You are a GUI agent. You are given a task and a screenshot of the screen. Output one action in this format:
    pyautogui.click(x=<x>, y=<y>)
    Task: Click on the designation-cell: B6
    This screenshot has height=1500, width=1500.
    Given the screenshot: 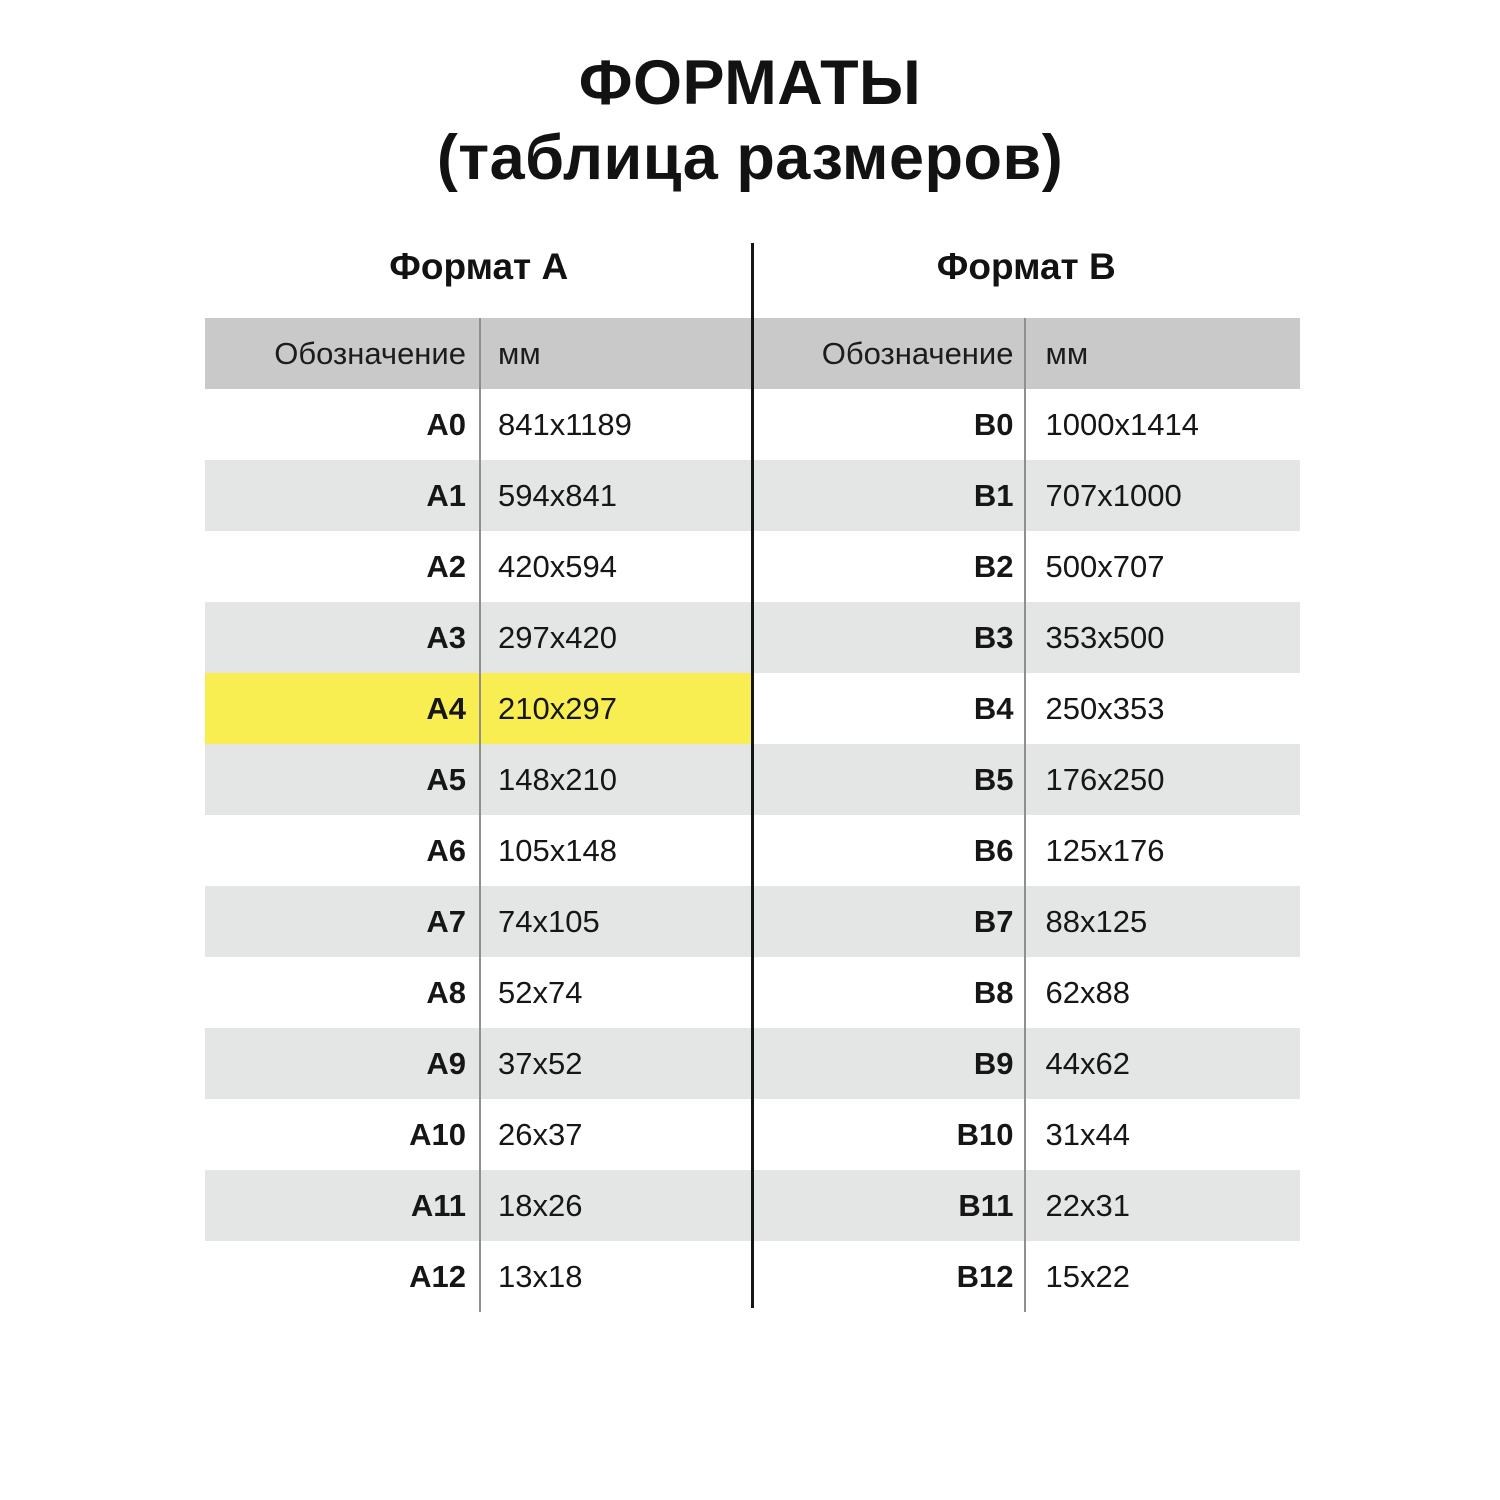 What is the action you would take?
    pyautogui.click(x=993, y=850)
    